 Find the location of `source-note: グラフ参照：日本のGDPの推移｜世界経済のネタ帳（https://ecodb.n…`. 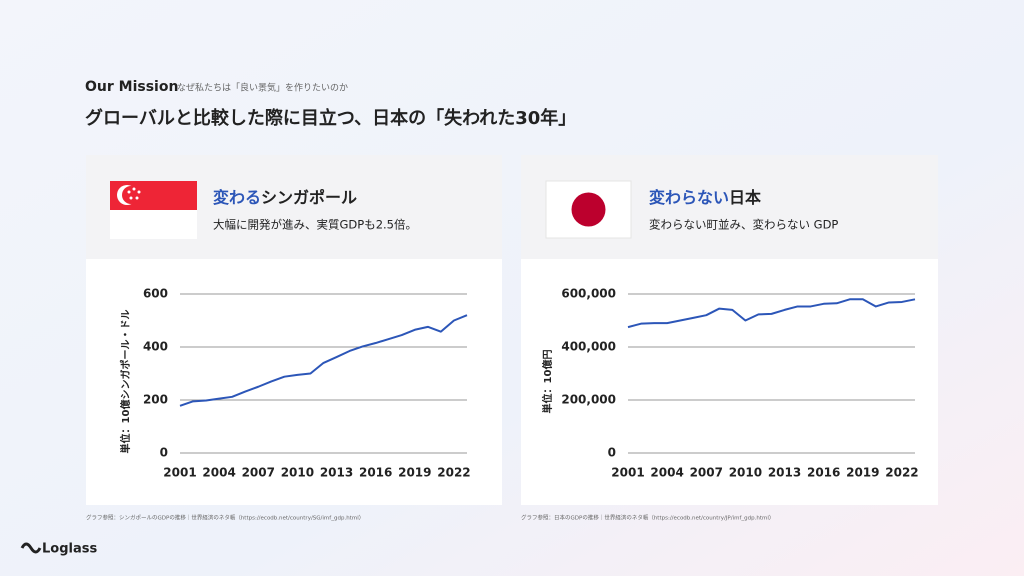

source-note: グラフ参照：日本のGDPの推移｜世界経済のネタ帳（https://ecodb.n… is located at coordinates (647, 518).